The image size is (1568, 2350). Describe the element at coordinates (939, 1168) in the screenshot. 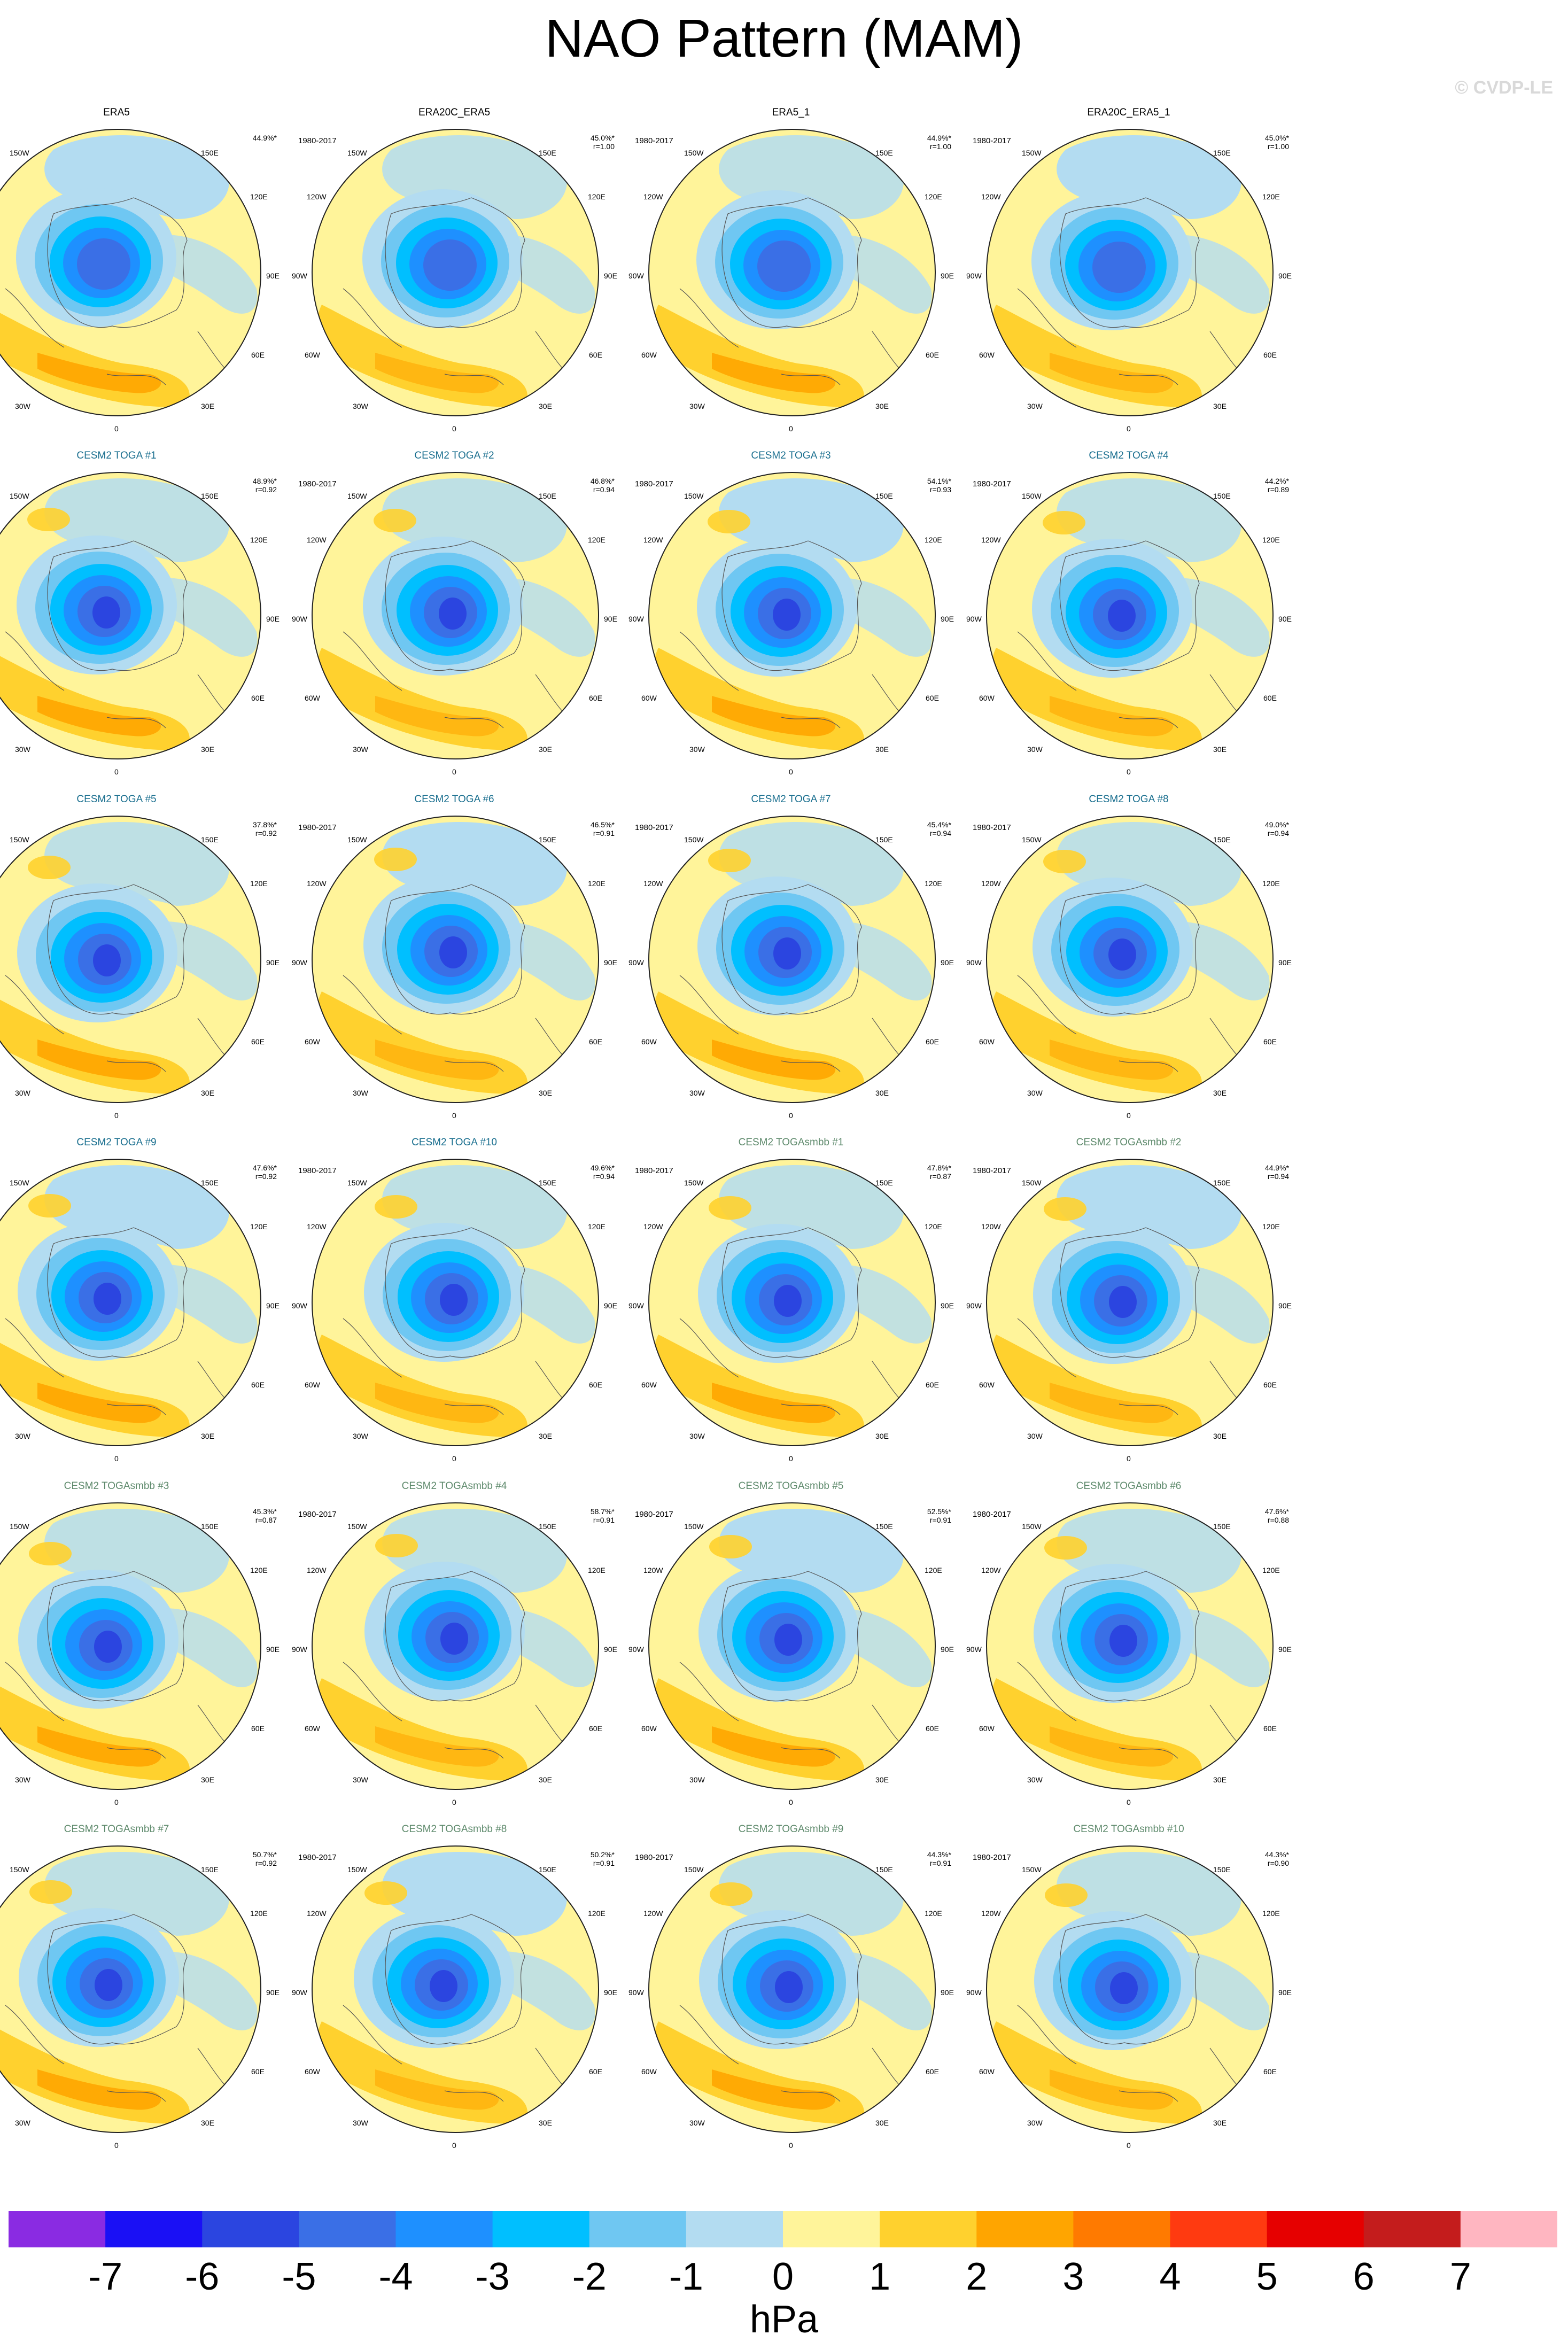

I see `variance-explained: 47.8%*` at that location.